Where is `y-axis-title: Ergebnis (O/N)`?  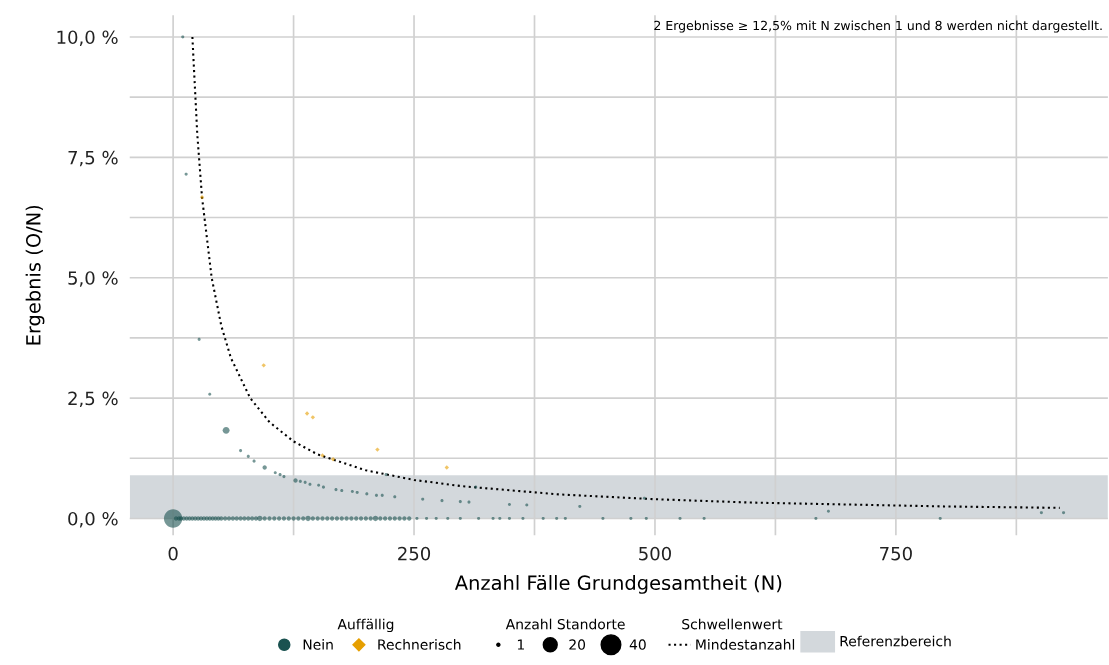
y-axis-title: Ergebnis (O/N) is located at coordinates (35, 275).